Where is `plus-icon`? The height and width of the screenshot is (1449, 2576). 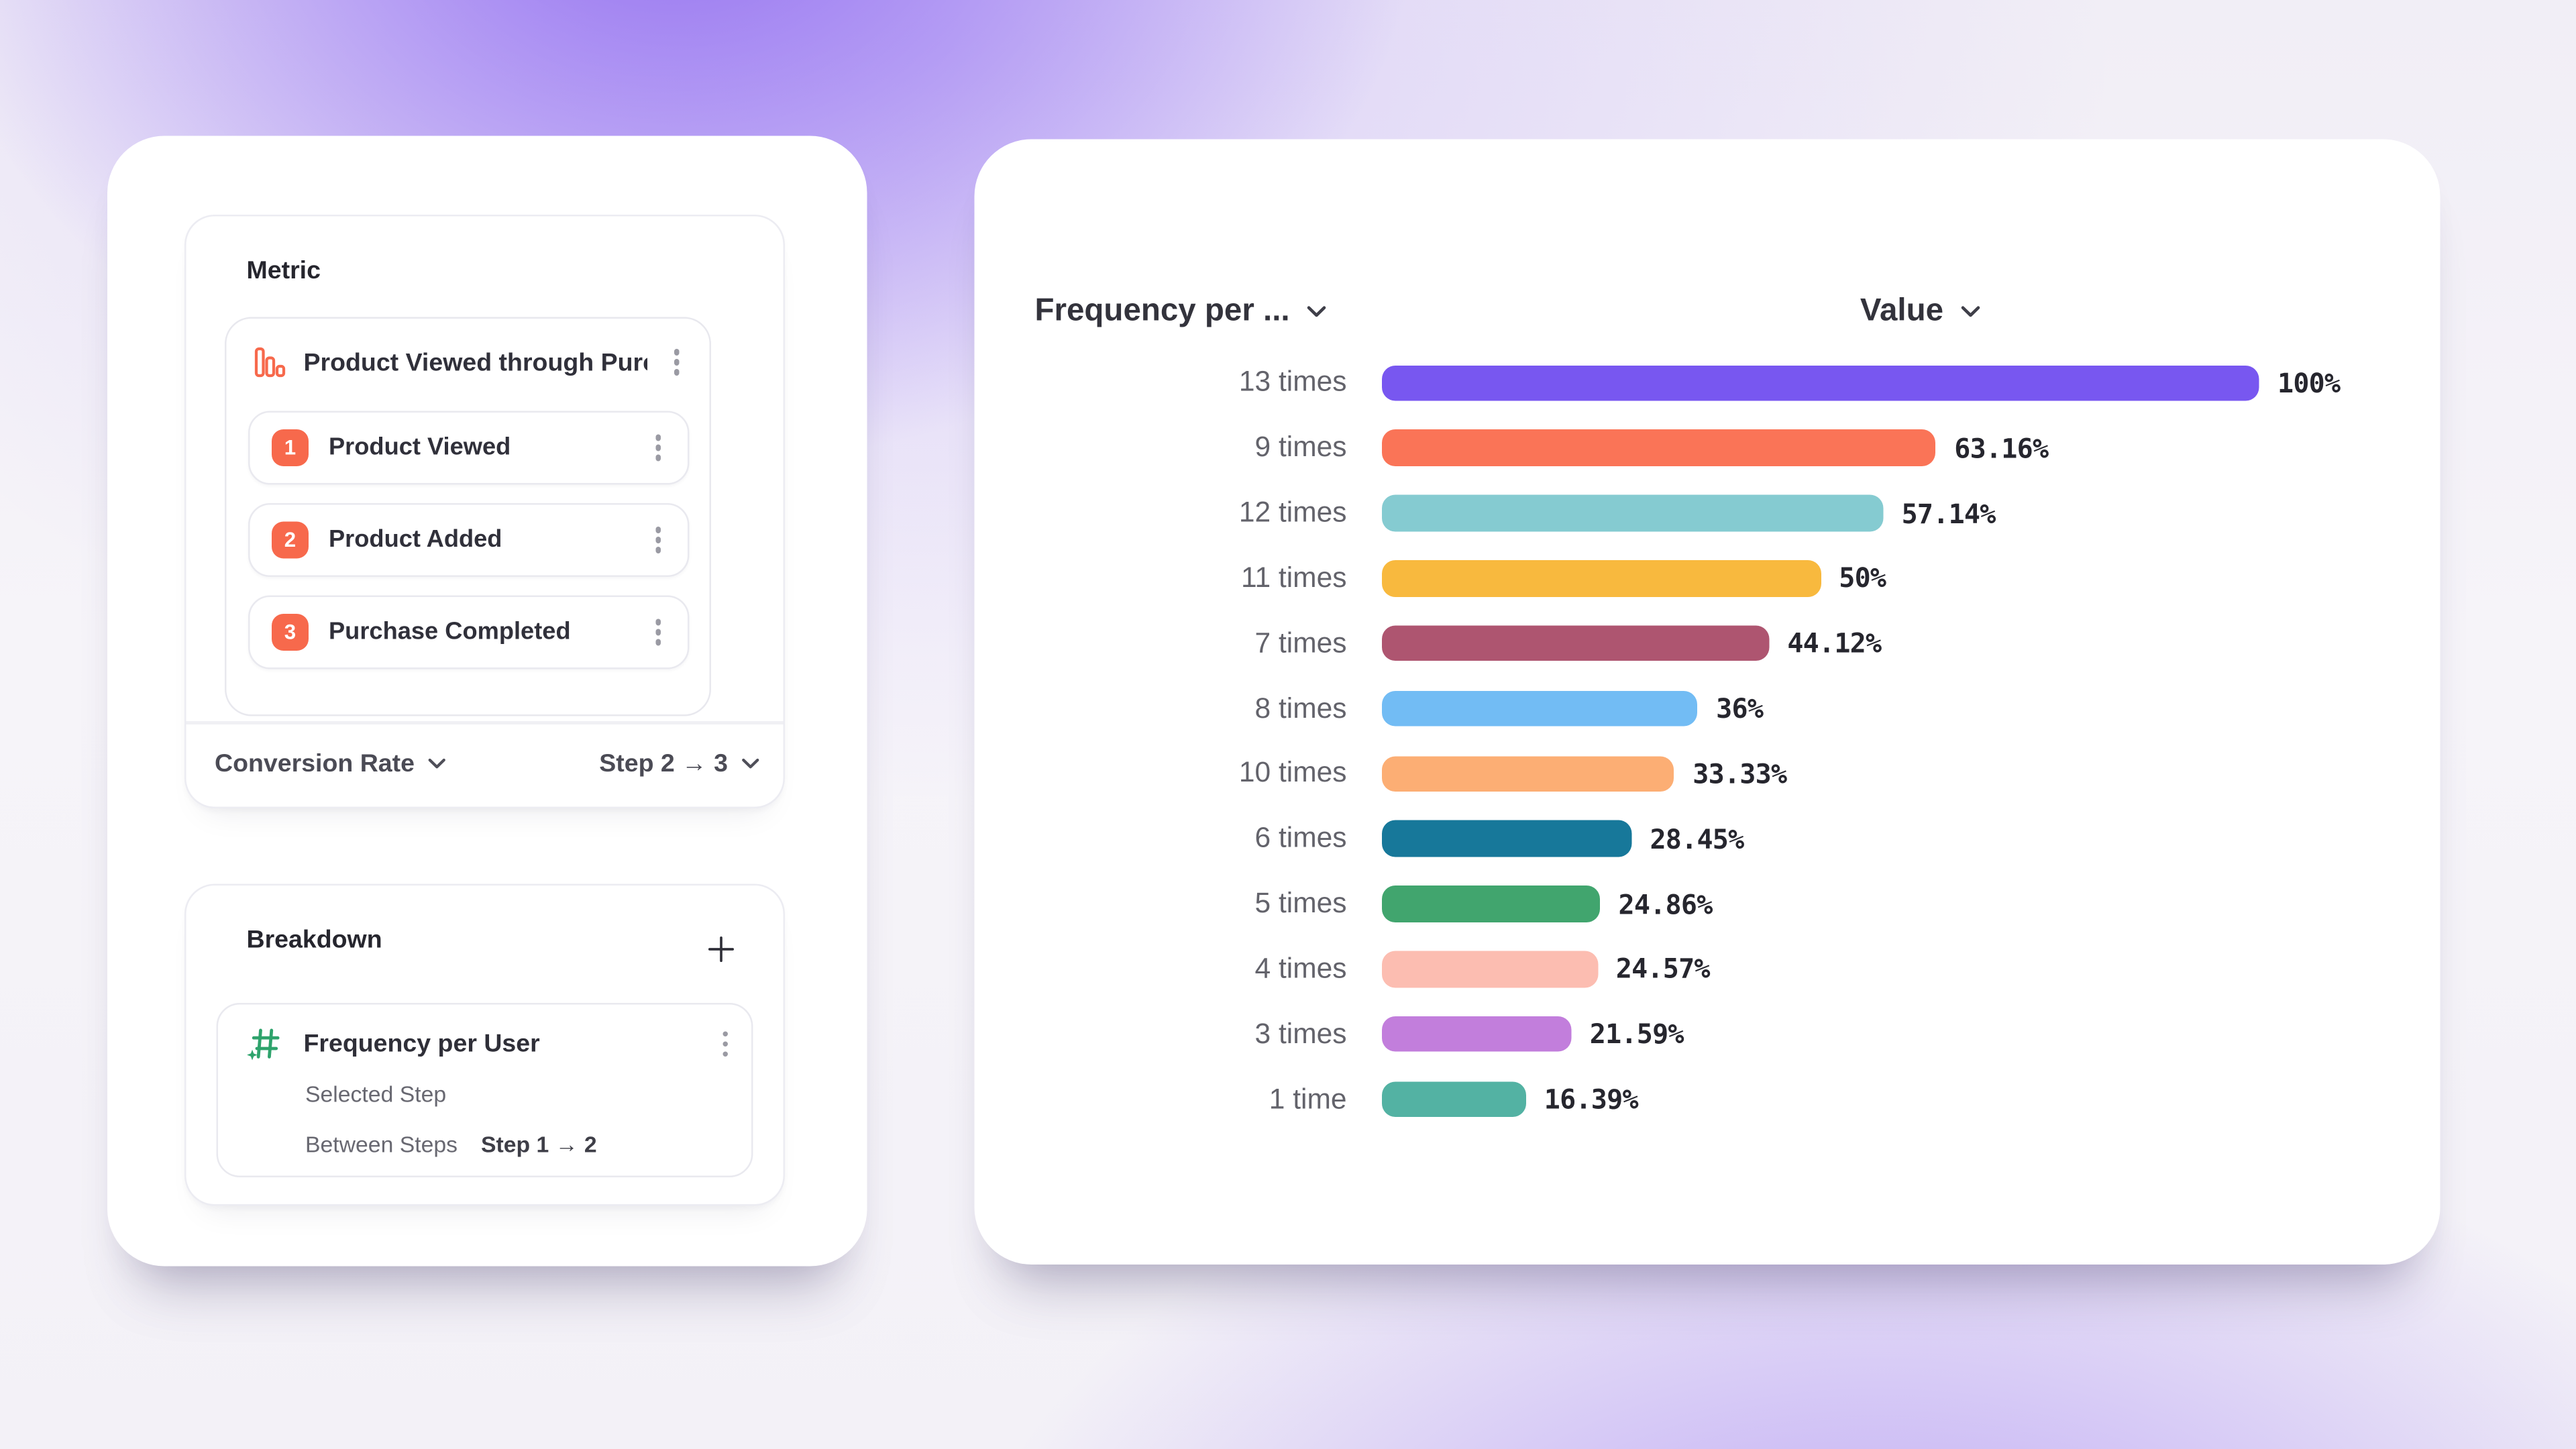
plus-icon is located at coordinates (721, 949).